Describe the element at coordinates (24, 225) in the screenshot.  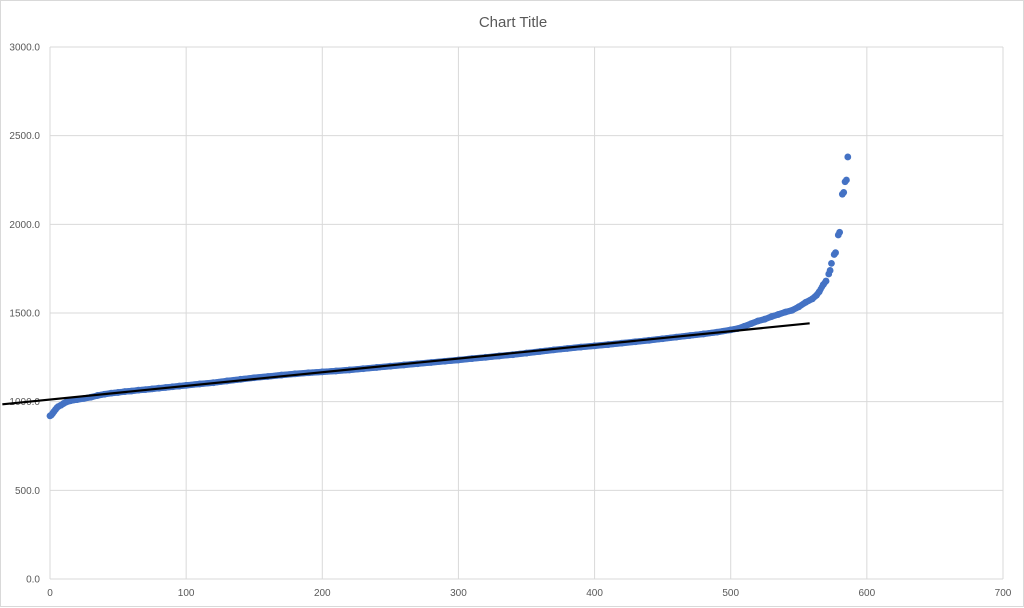
I see `y-tick-label: 2000.0` at that location.